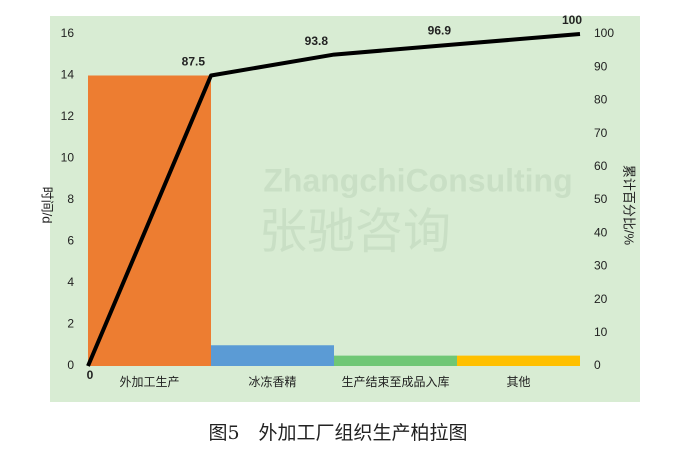  What do you see at coordinates (70, 282) in the screenshot?
I see `y-tick-label: 4` at bounding box center [70, 282].